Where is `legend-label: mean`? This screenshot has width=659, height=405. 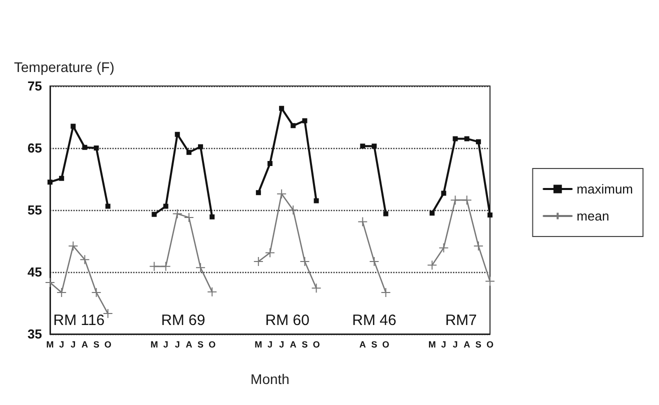 legend-label: mean is located at coordinates (593, 216).